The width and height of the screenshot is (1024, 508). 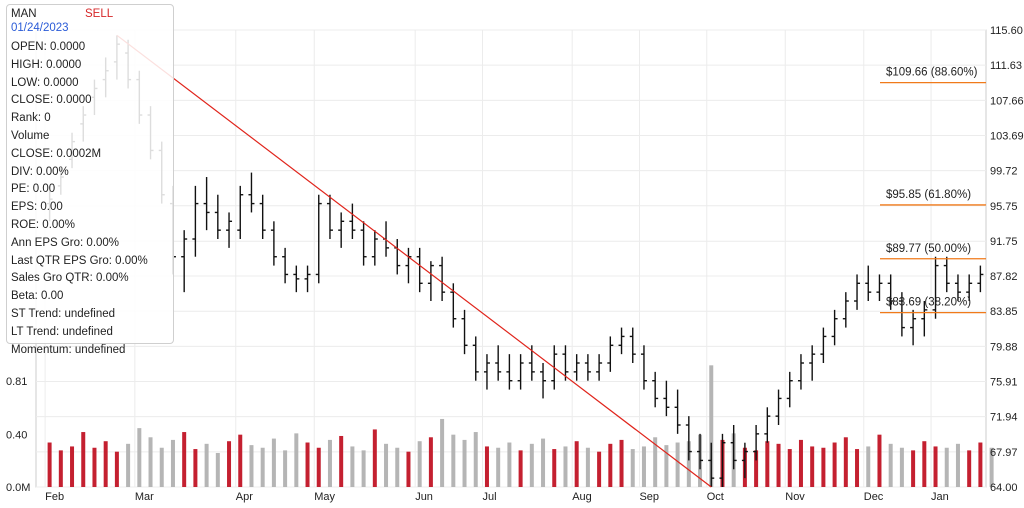 What do you see at coordinates (1004, 172) in the screenshot?
I see `price-tick-label: 99.72` at bounding box center [1004, 172].